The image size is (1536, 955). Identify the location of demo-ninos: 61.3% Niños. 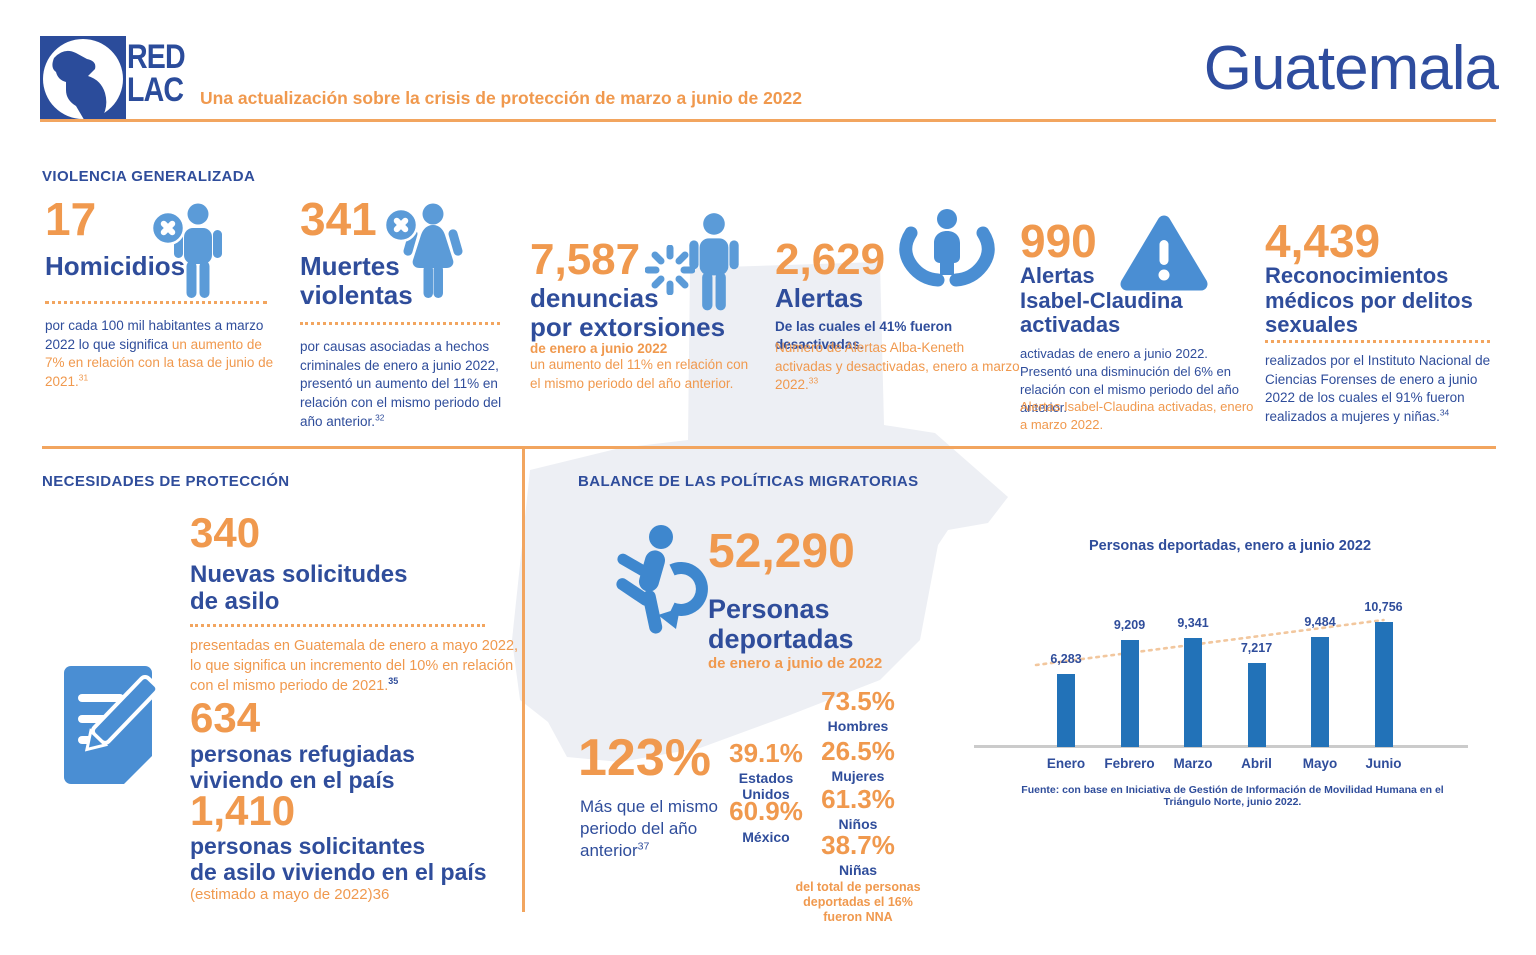
(858, 809).